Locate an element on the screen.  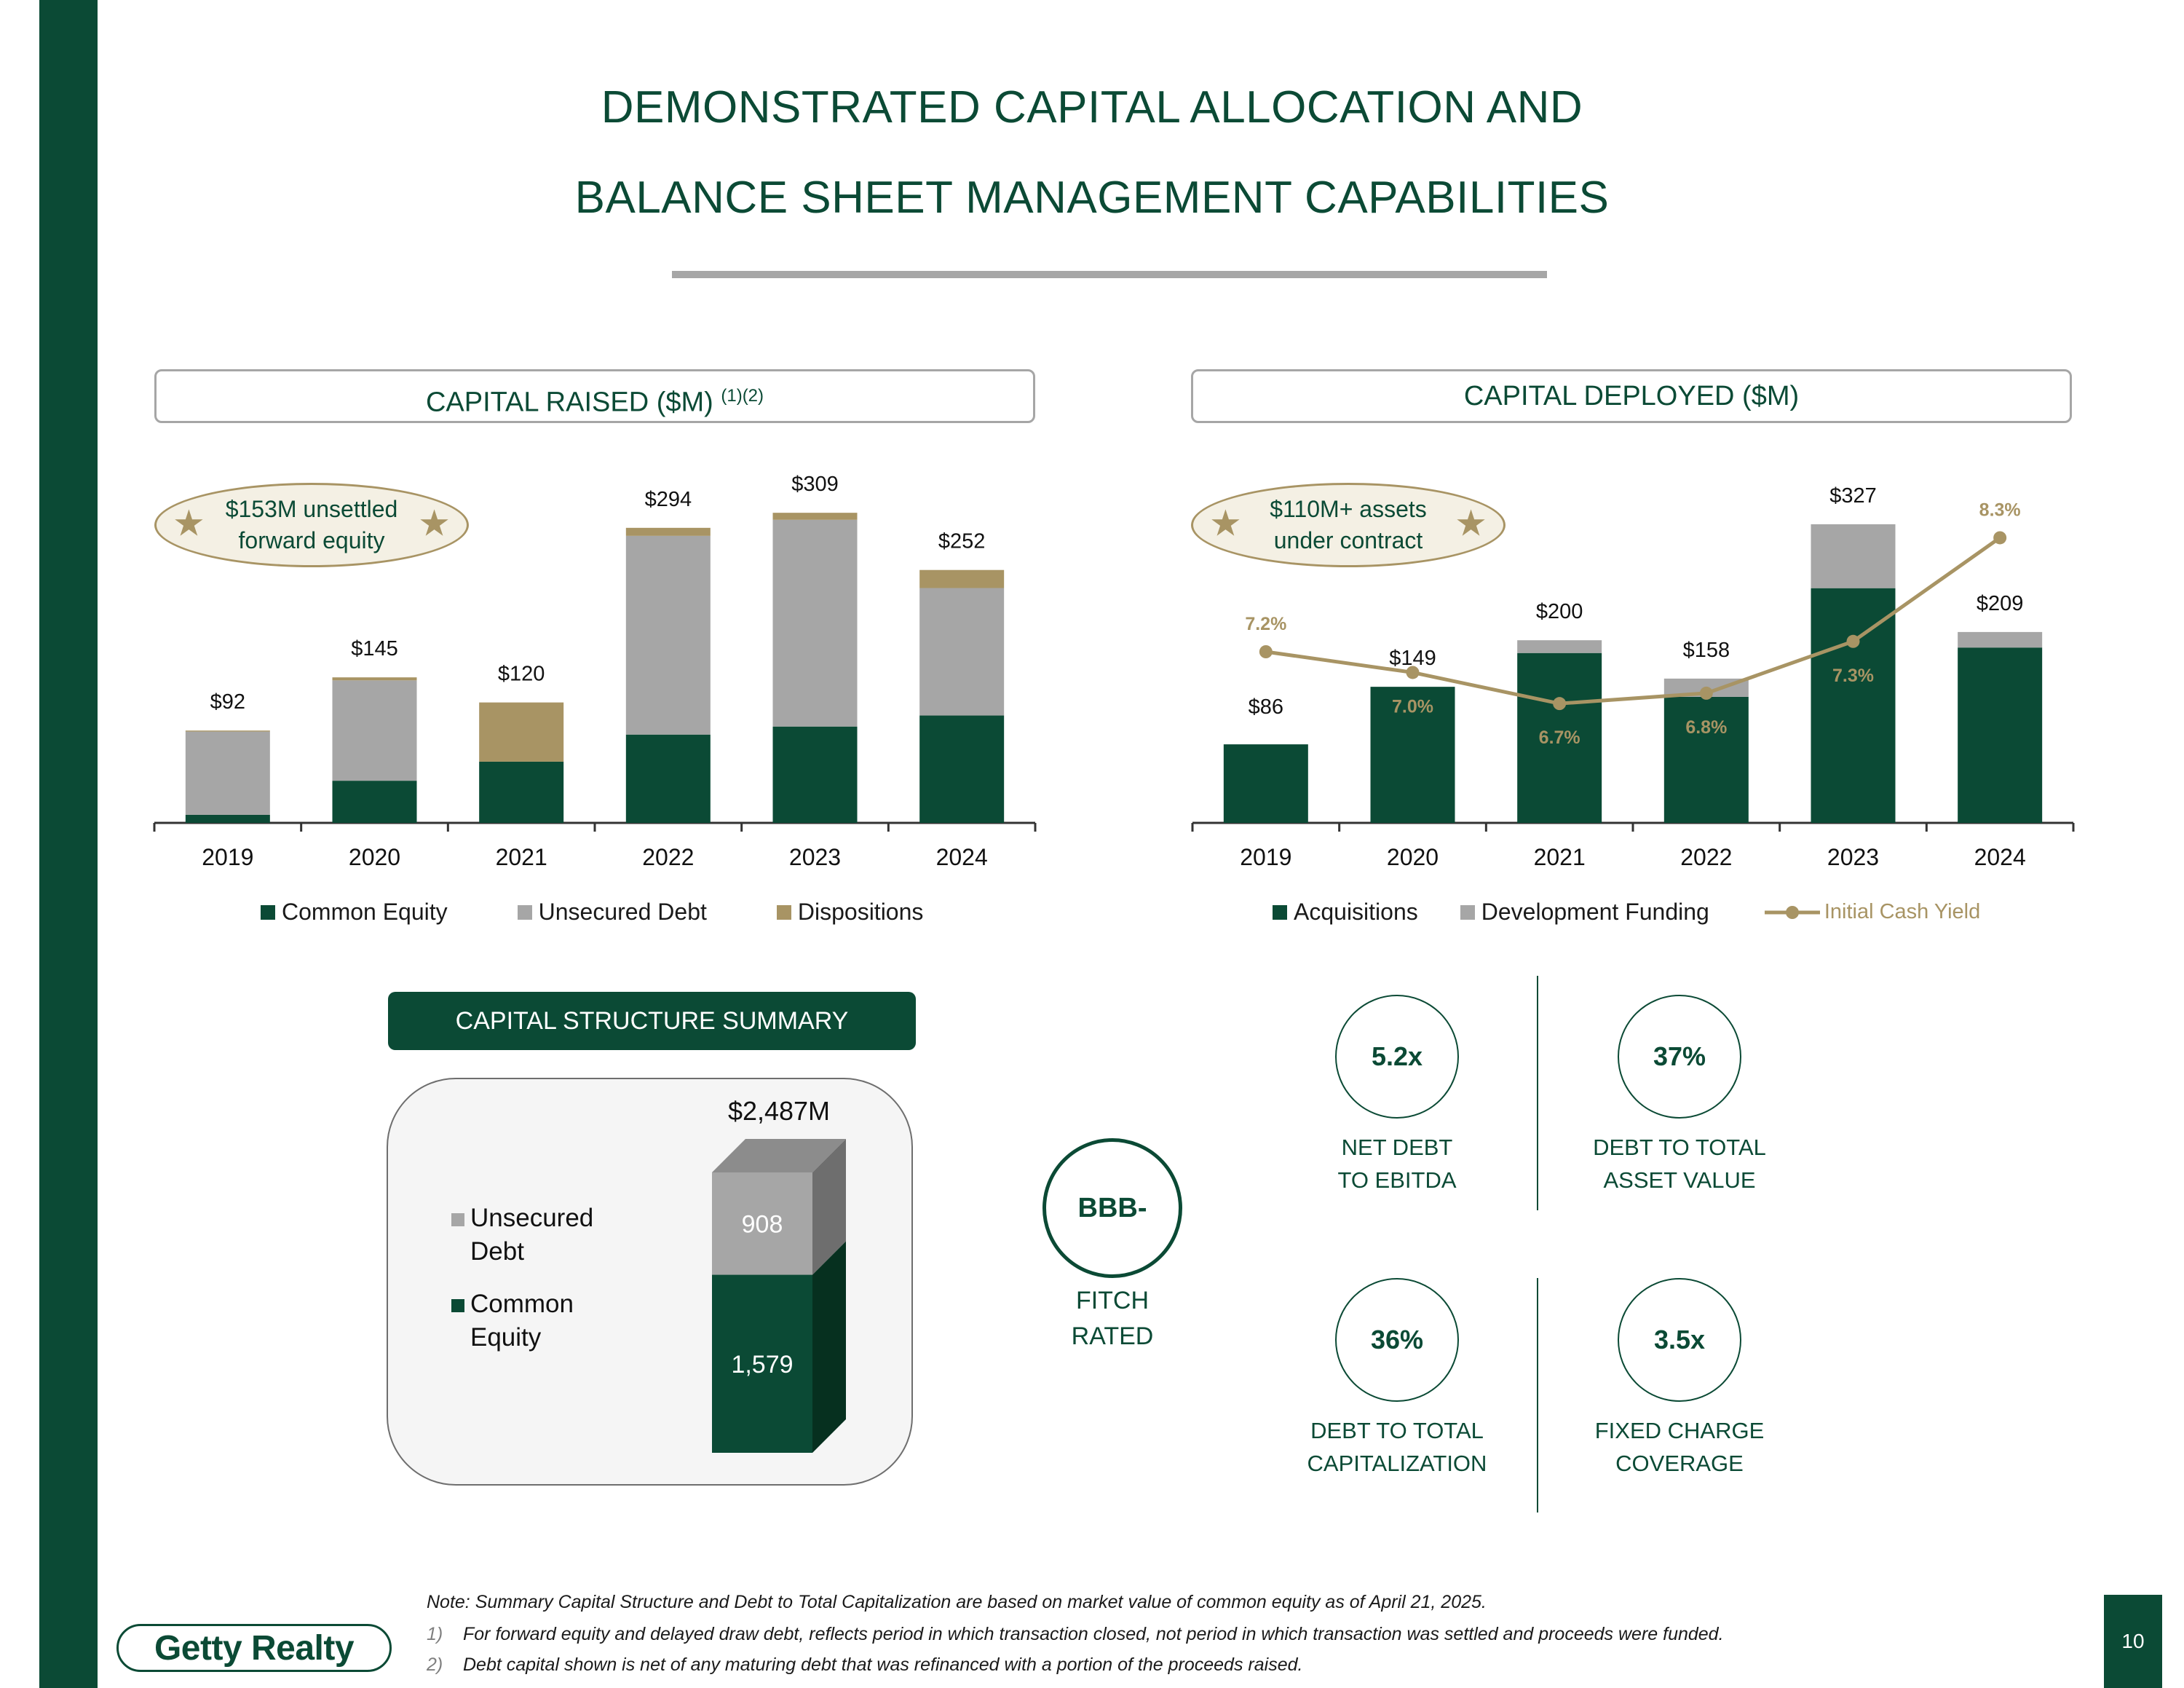
metric-label-line-2: TO EBITDA is located at coordinates (1397, 1180).